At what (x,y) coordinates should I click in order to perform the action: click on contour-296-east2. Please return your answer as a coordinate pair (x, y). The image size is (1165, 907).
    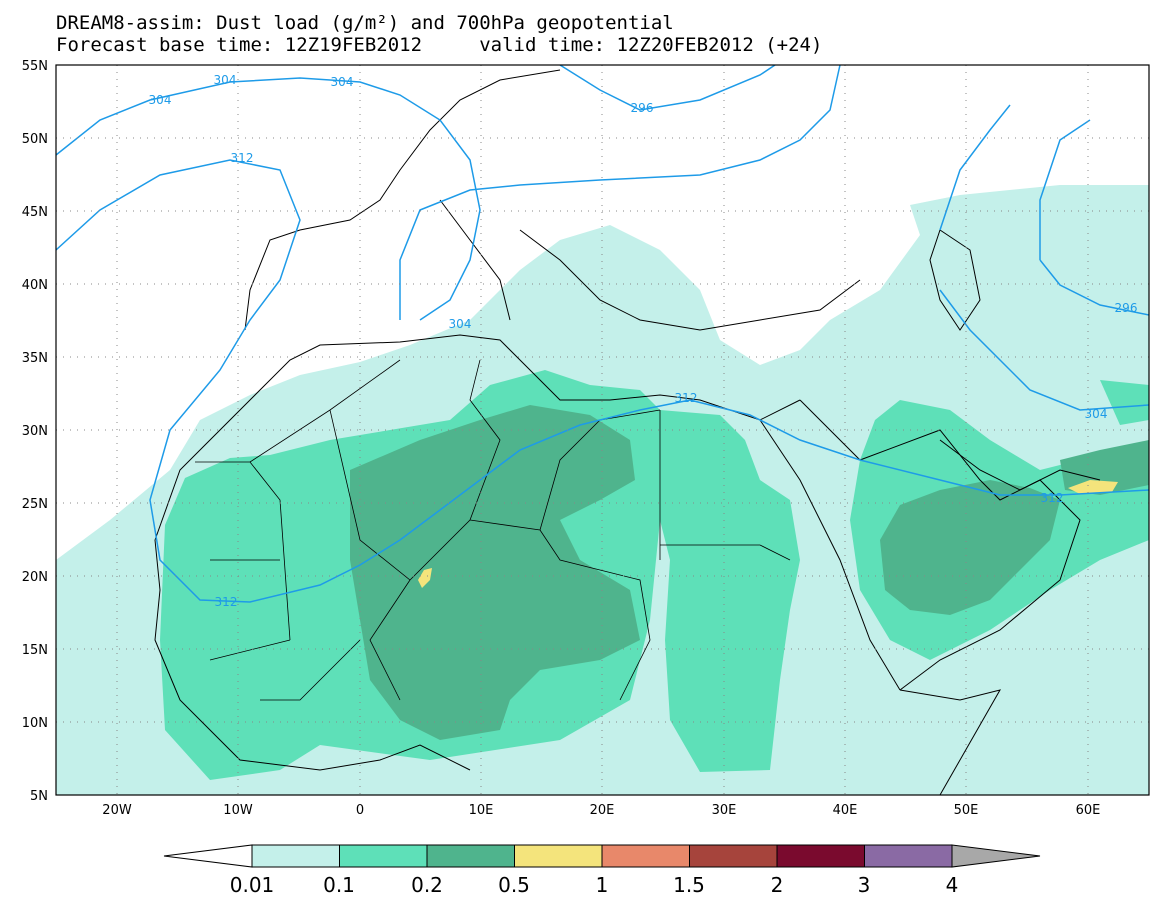
    Looking at the image, I should click on (1094, 217).